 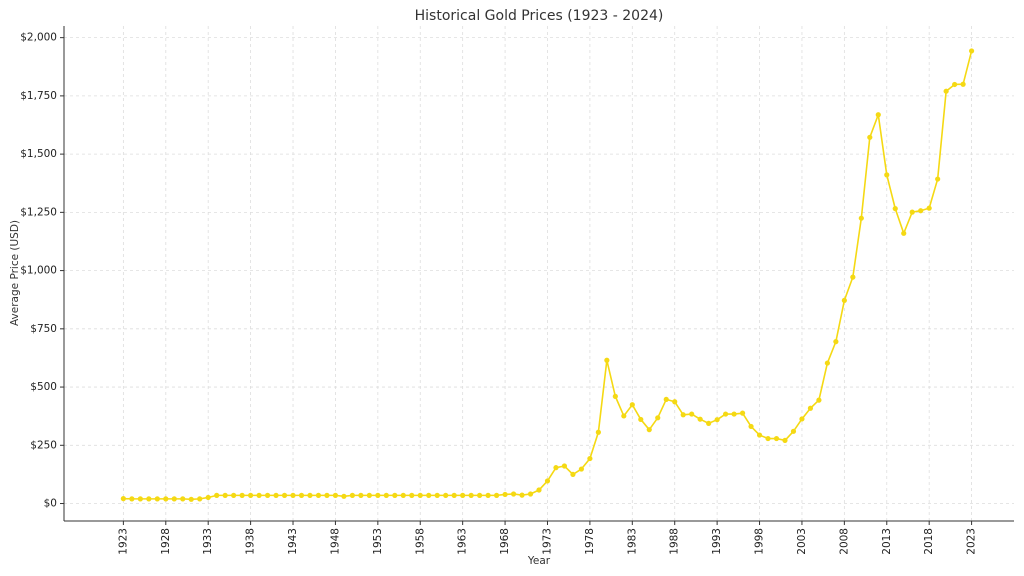 What do you see at coordinates (590, 541) in the screenshot?
I see `x-tick-label: 1978` at bounding box center [590, 541].